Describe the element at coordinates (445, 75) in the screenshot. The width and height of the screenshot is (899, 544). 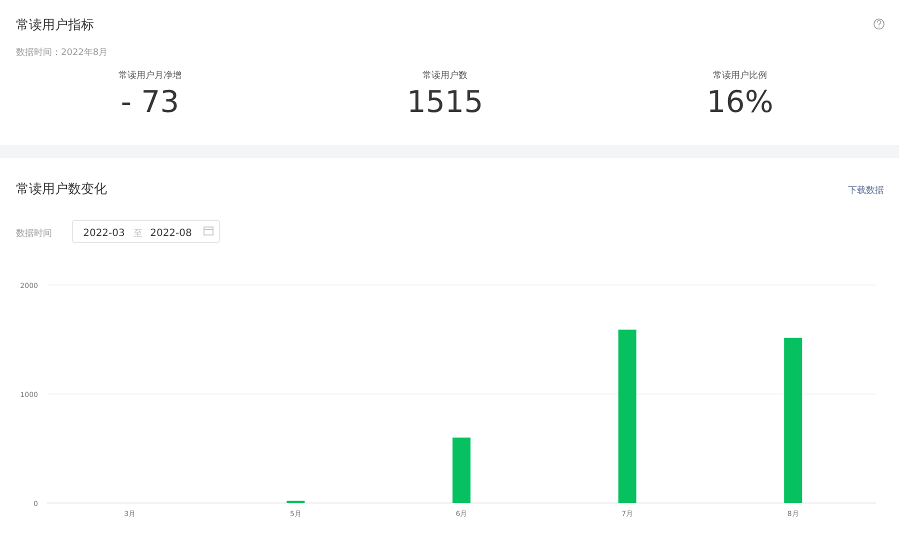
I see `category-label: 常读用户数` at that location.